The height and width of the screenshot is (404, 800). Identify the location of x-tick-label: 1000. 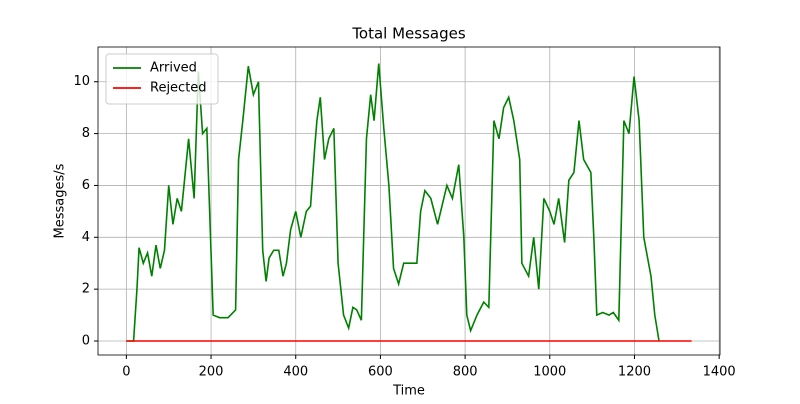
(549, 372).